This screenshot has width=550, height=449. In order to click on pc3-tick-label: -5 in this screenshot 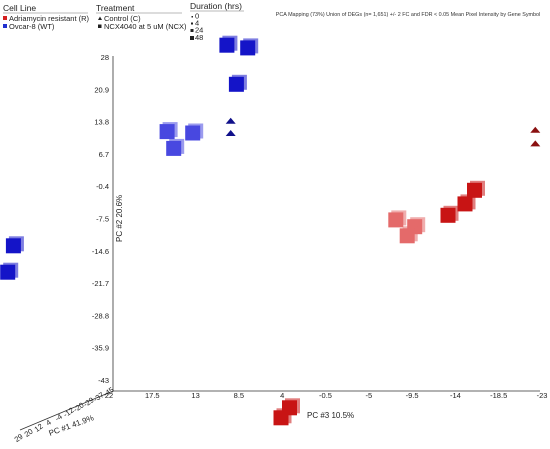, I will do `click(368, 395)`.